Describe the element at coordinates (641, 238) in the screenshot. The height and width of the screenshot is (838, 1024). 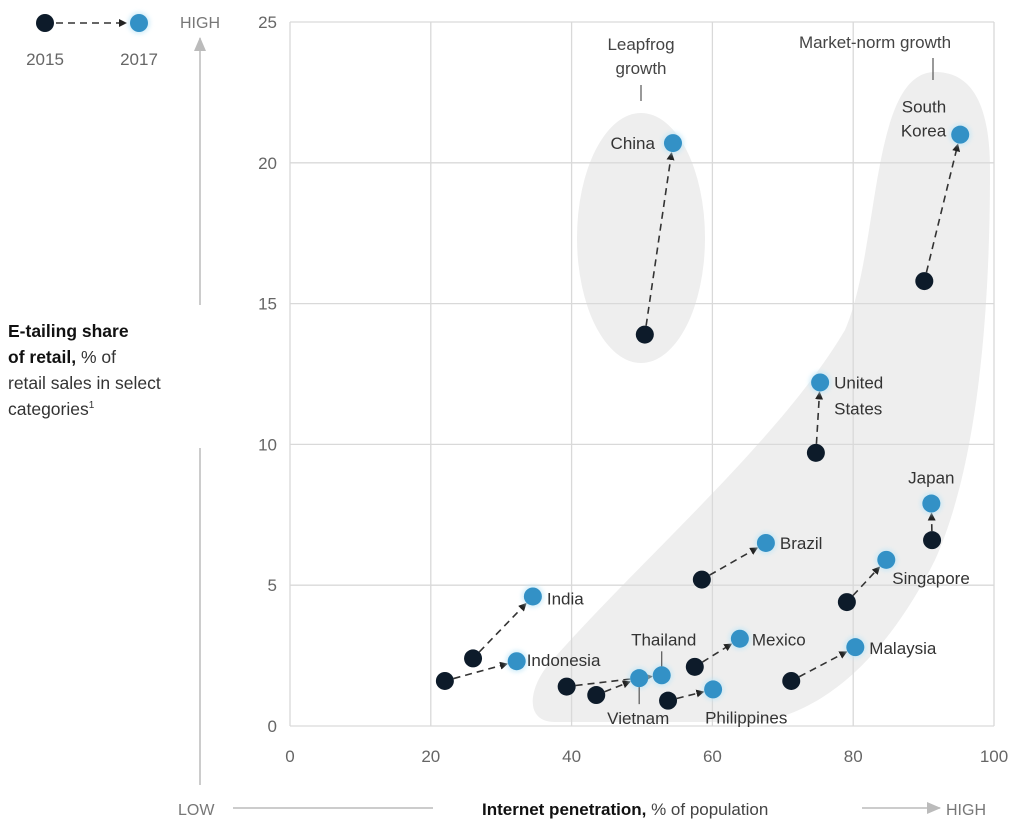
I see `region-leapfrog-growth` at that location.